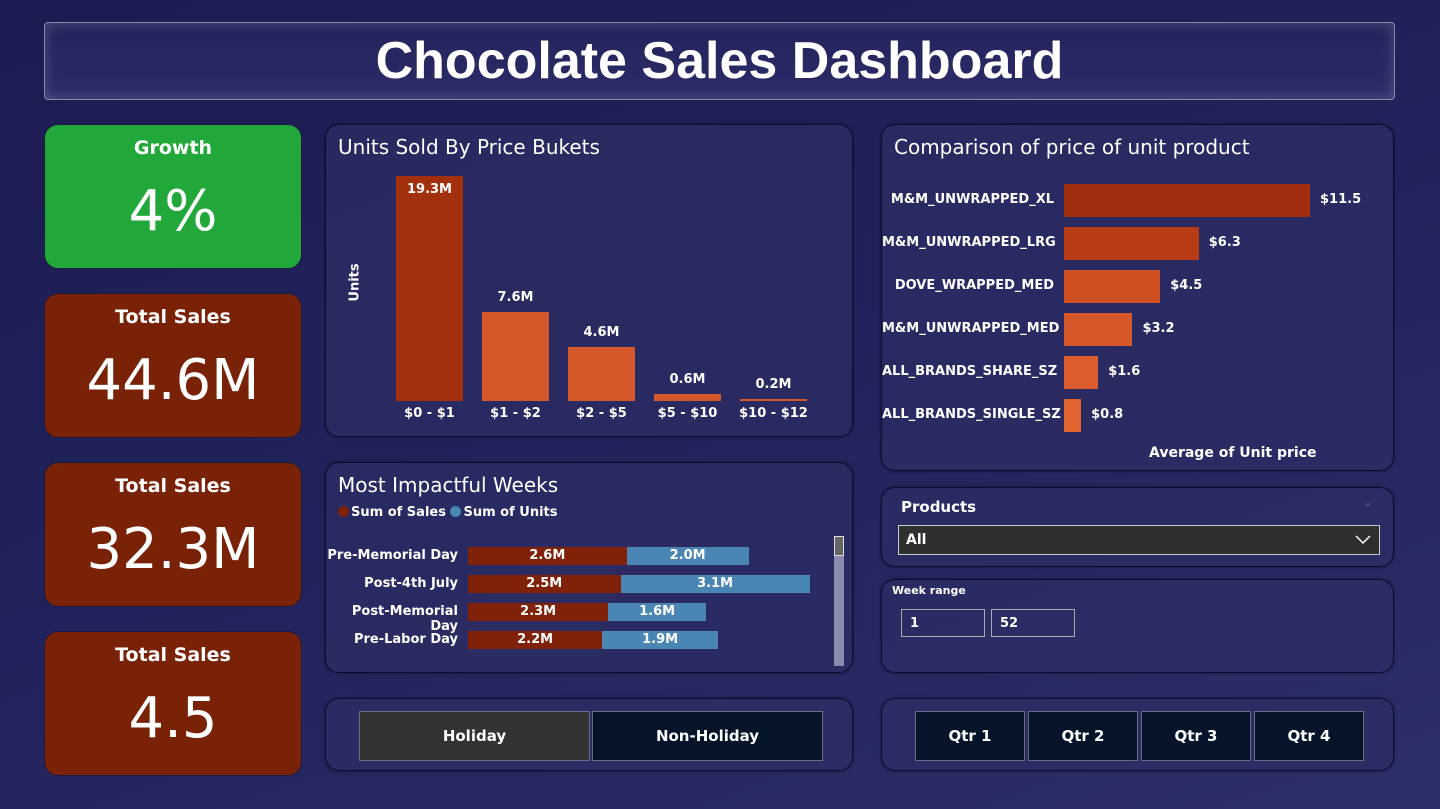 The image size is (1440, 809). I want to click on data-label: 3.1M, so click(715, 583).